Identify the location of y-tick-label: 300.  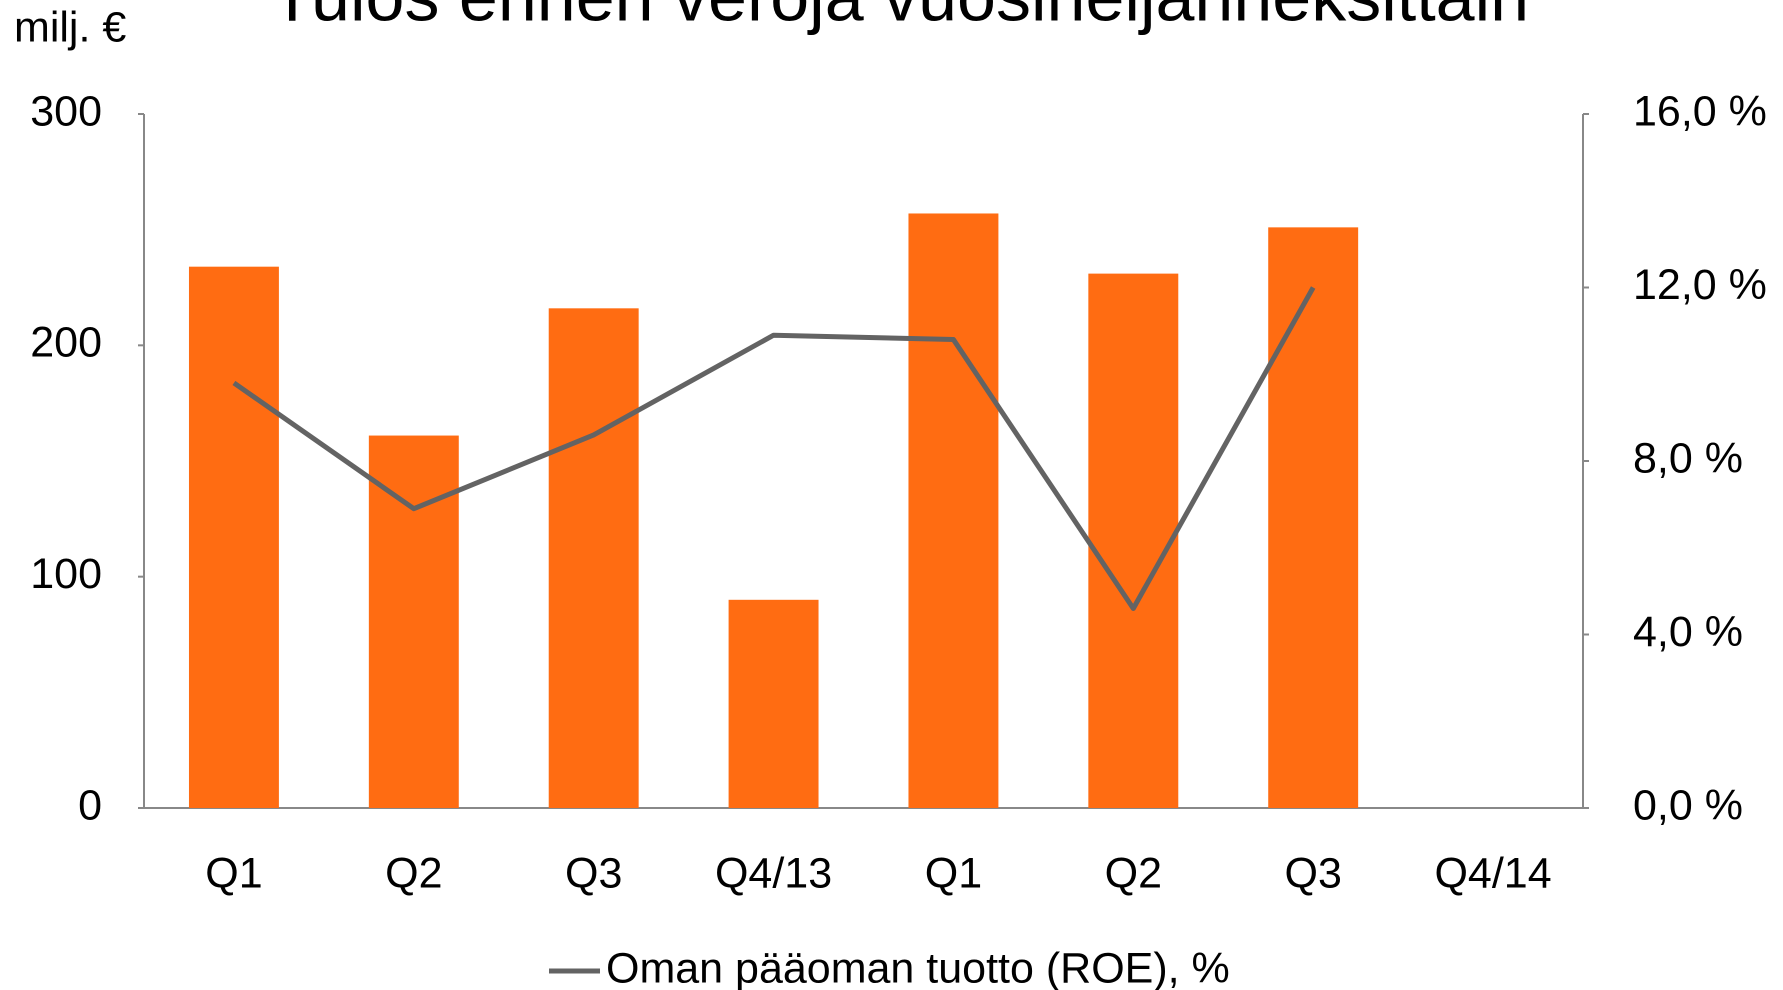
(66, 111).